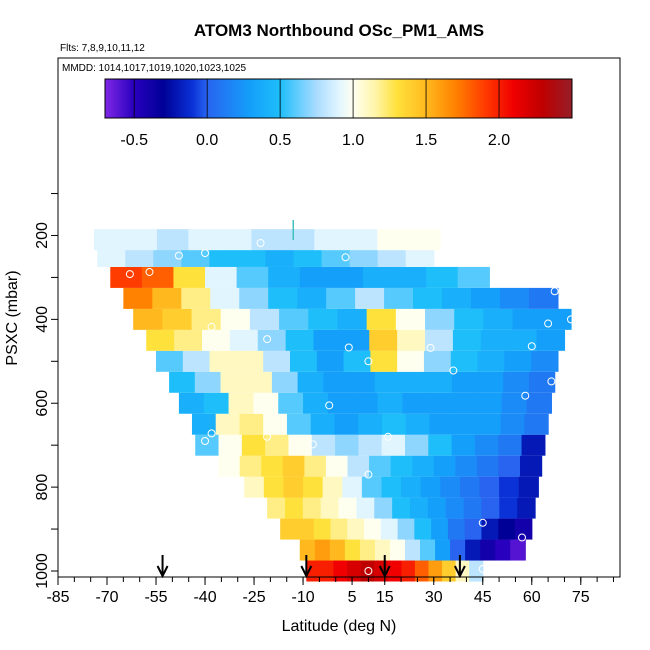 The width and height of the screenshot is (650, 650). I want to click on y-axis-label: PSXC (mbar), so click(12, 317).